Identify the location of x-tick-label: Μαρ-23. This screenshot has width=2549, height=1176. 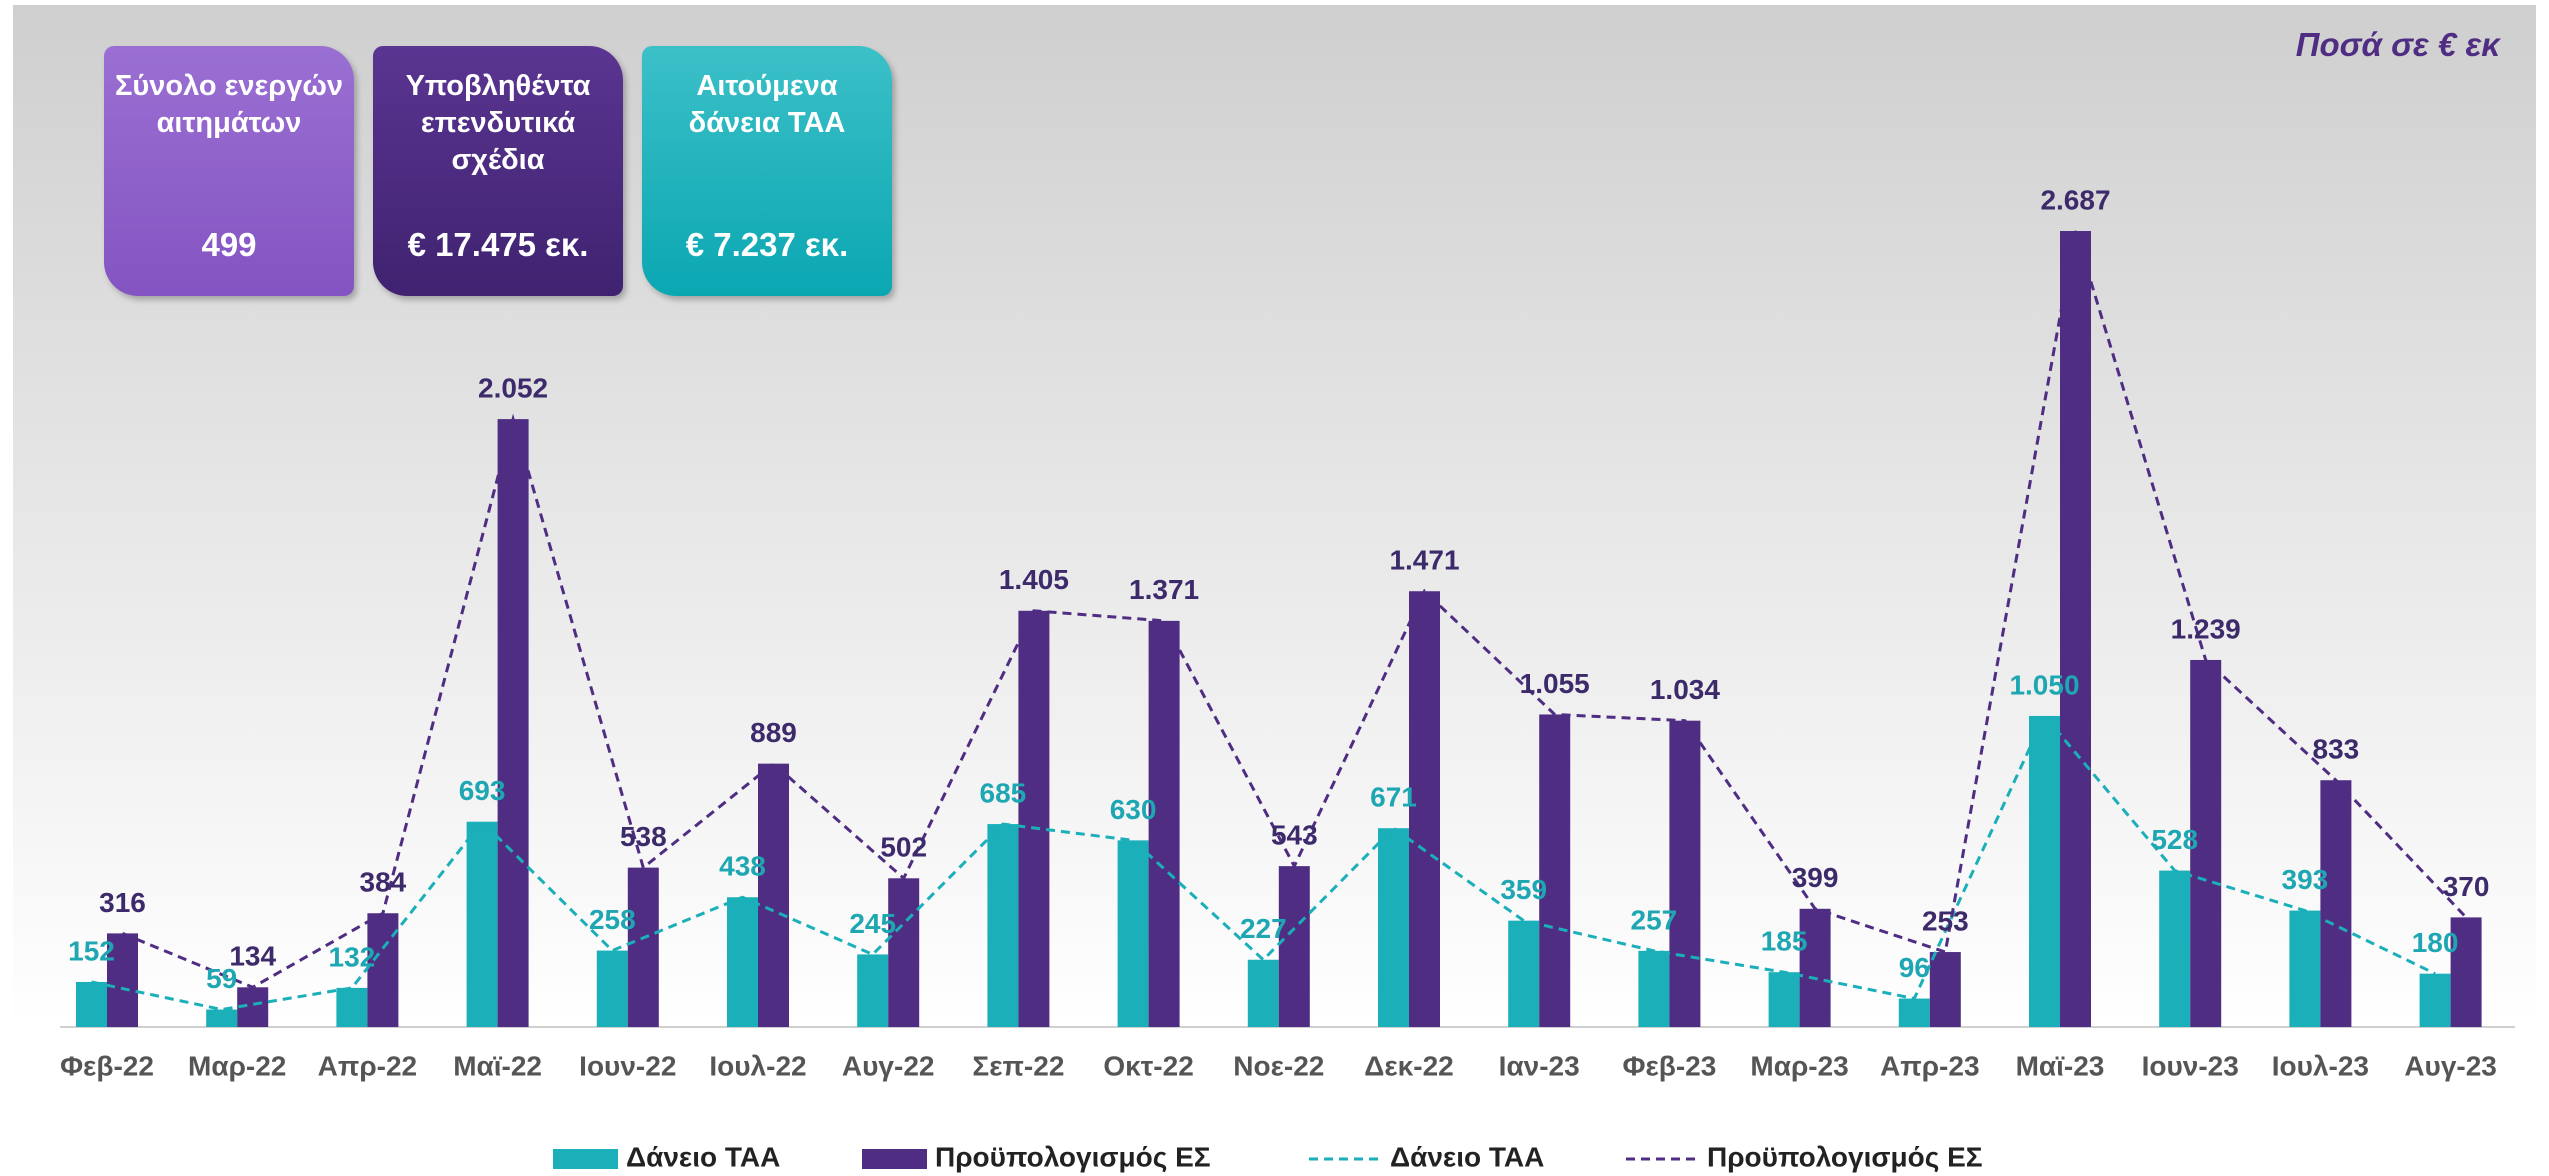
(1799, 1065).